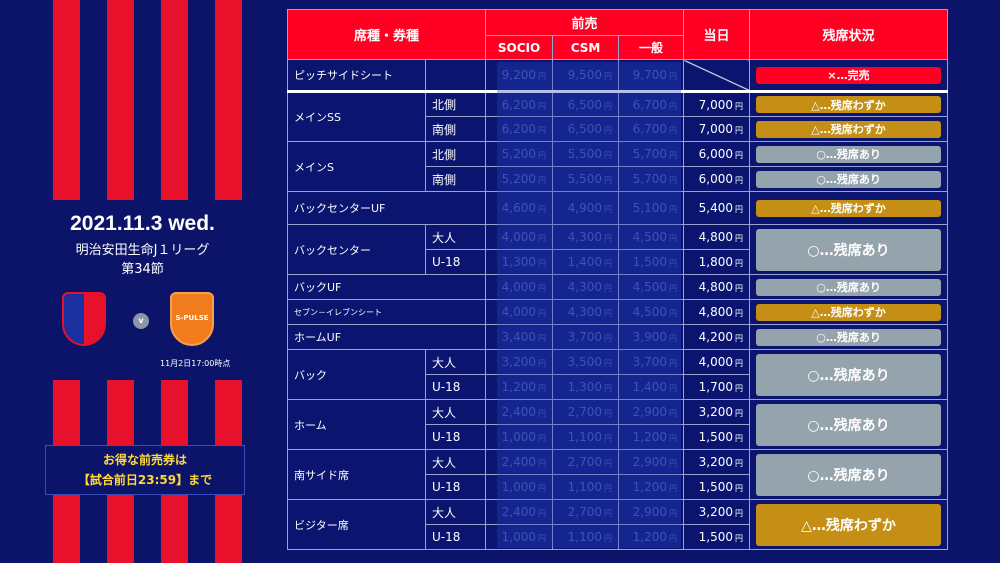 The width and height of the screenshot is (1000, 563). I want to click on price-value: 7,000, so click(716, 129).